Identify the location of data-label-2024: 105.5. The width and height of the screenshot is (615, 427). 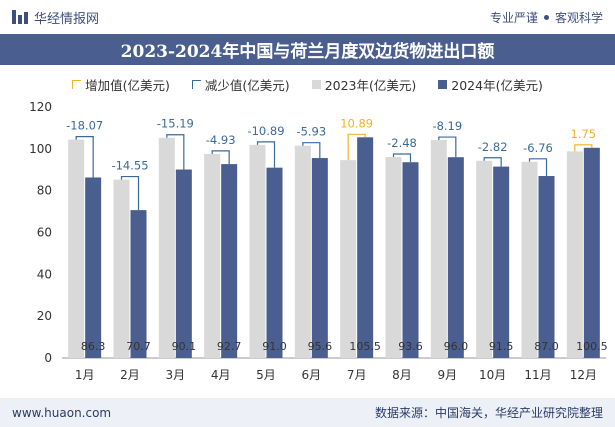
(365, 346).